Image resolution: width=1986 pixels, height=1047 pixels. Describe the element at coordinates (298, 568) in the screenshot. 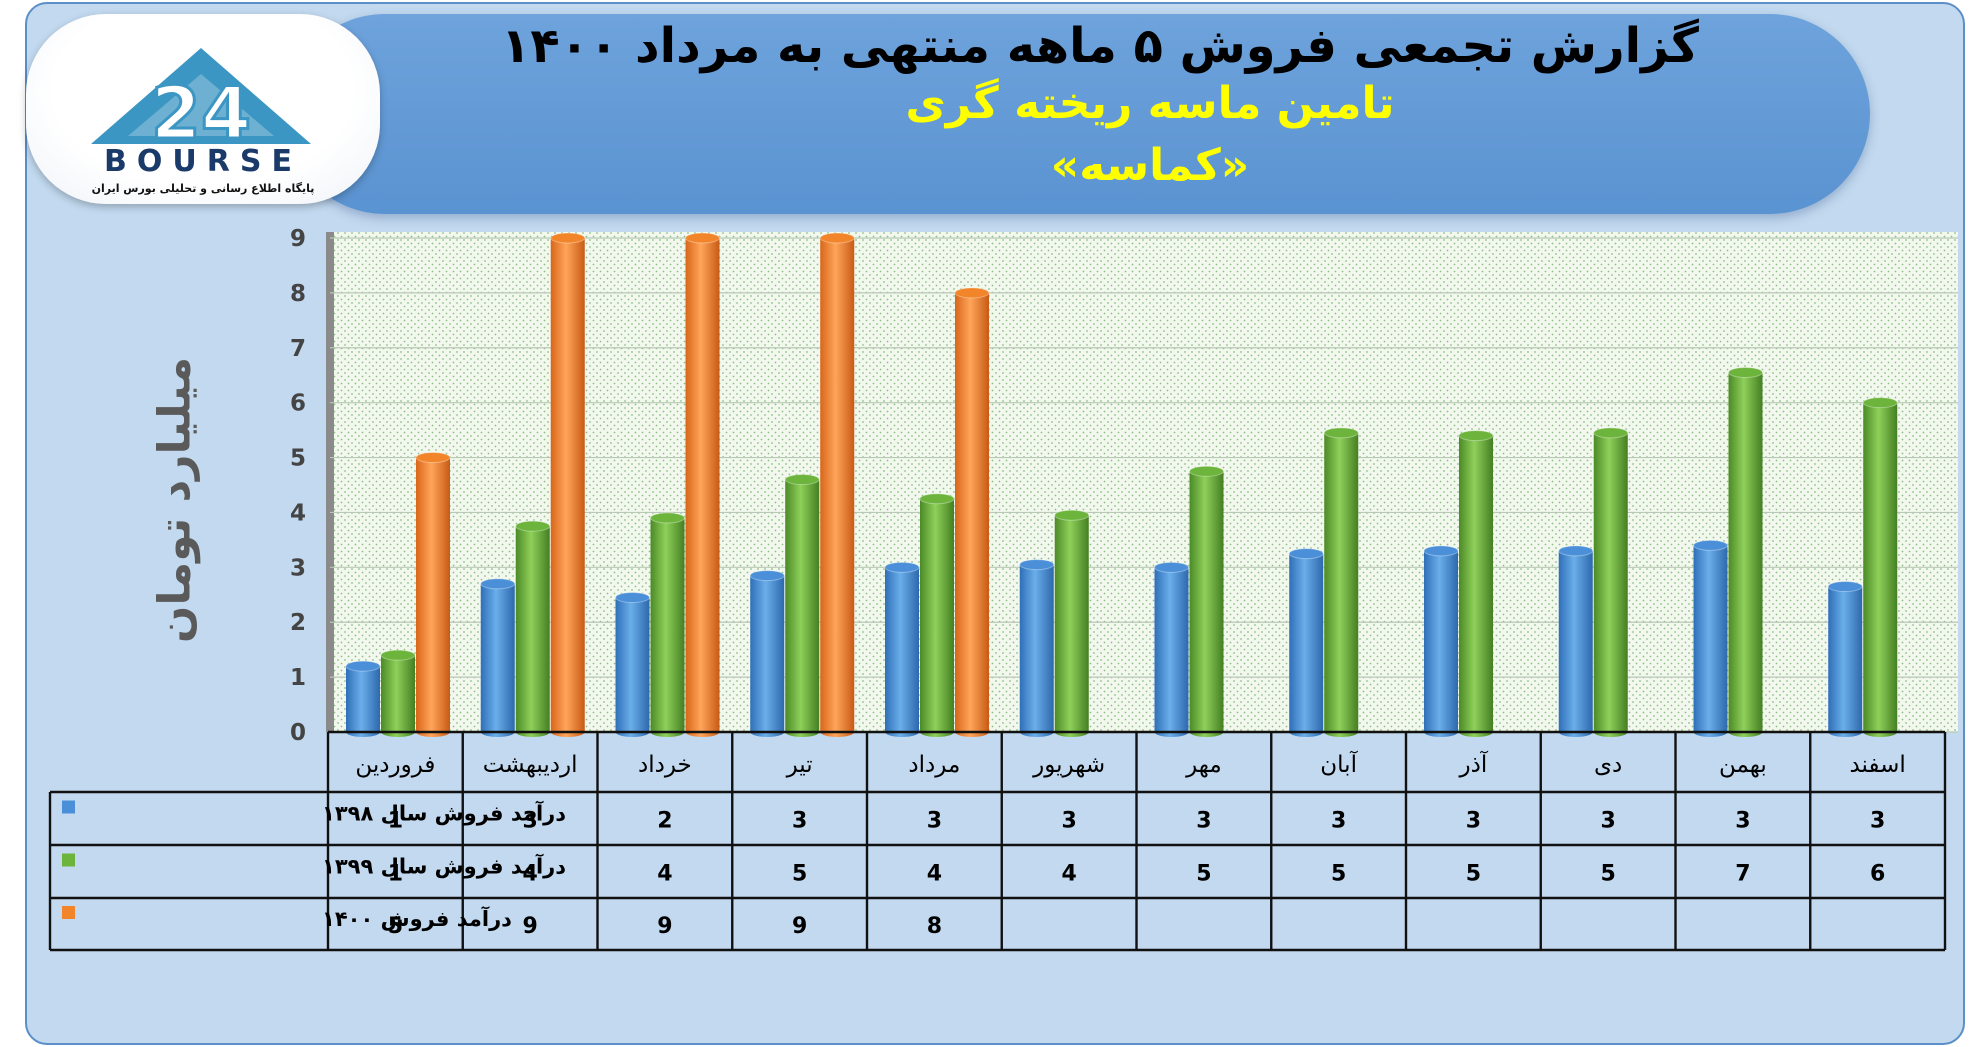

I see `y-tick-label: 3` at that location.